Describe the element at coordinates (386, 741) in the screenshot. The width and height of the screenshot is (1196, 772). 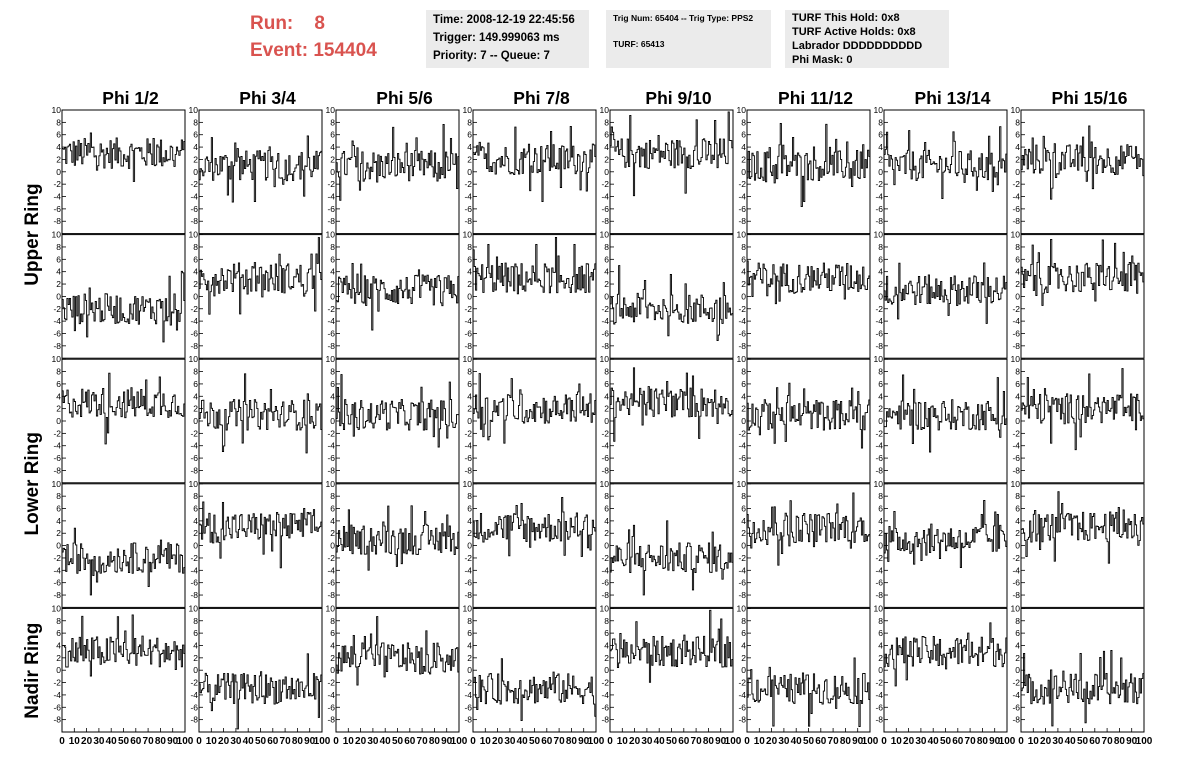
I see `x-tick-label: 40` at that location.